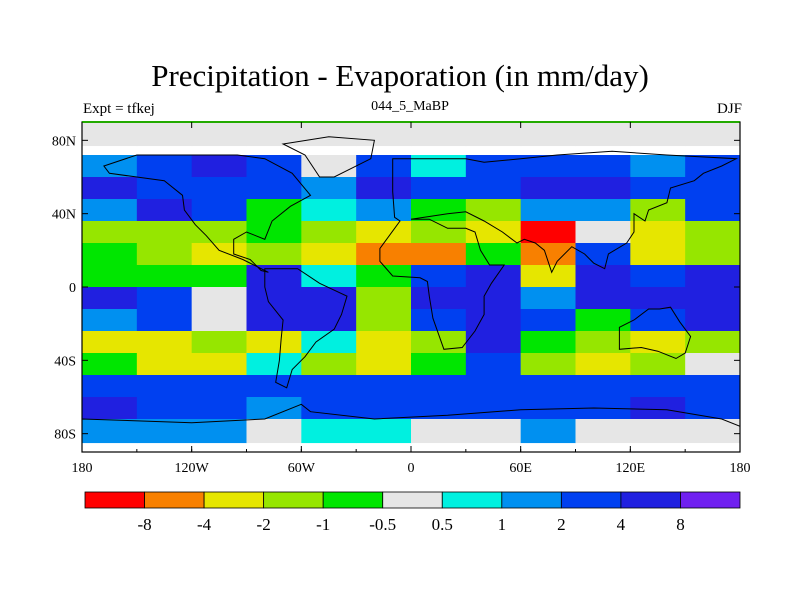 Image resolution: width=800 pixels, height=600 pixels. What do you see at coordinates (442, 524) in the screenshot?
I see `colorbar-label: 0.5` at bounding box center [442, 524].